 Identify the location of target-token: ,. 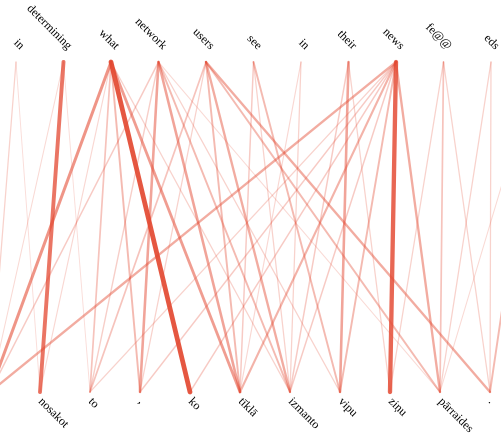
(142, 400).